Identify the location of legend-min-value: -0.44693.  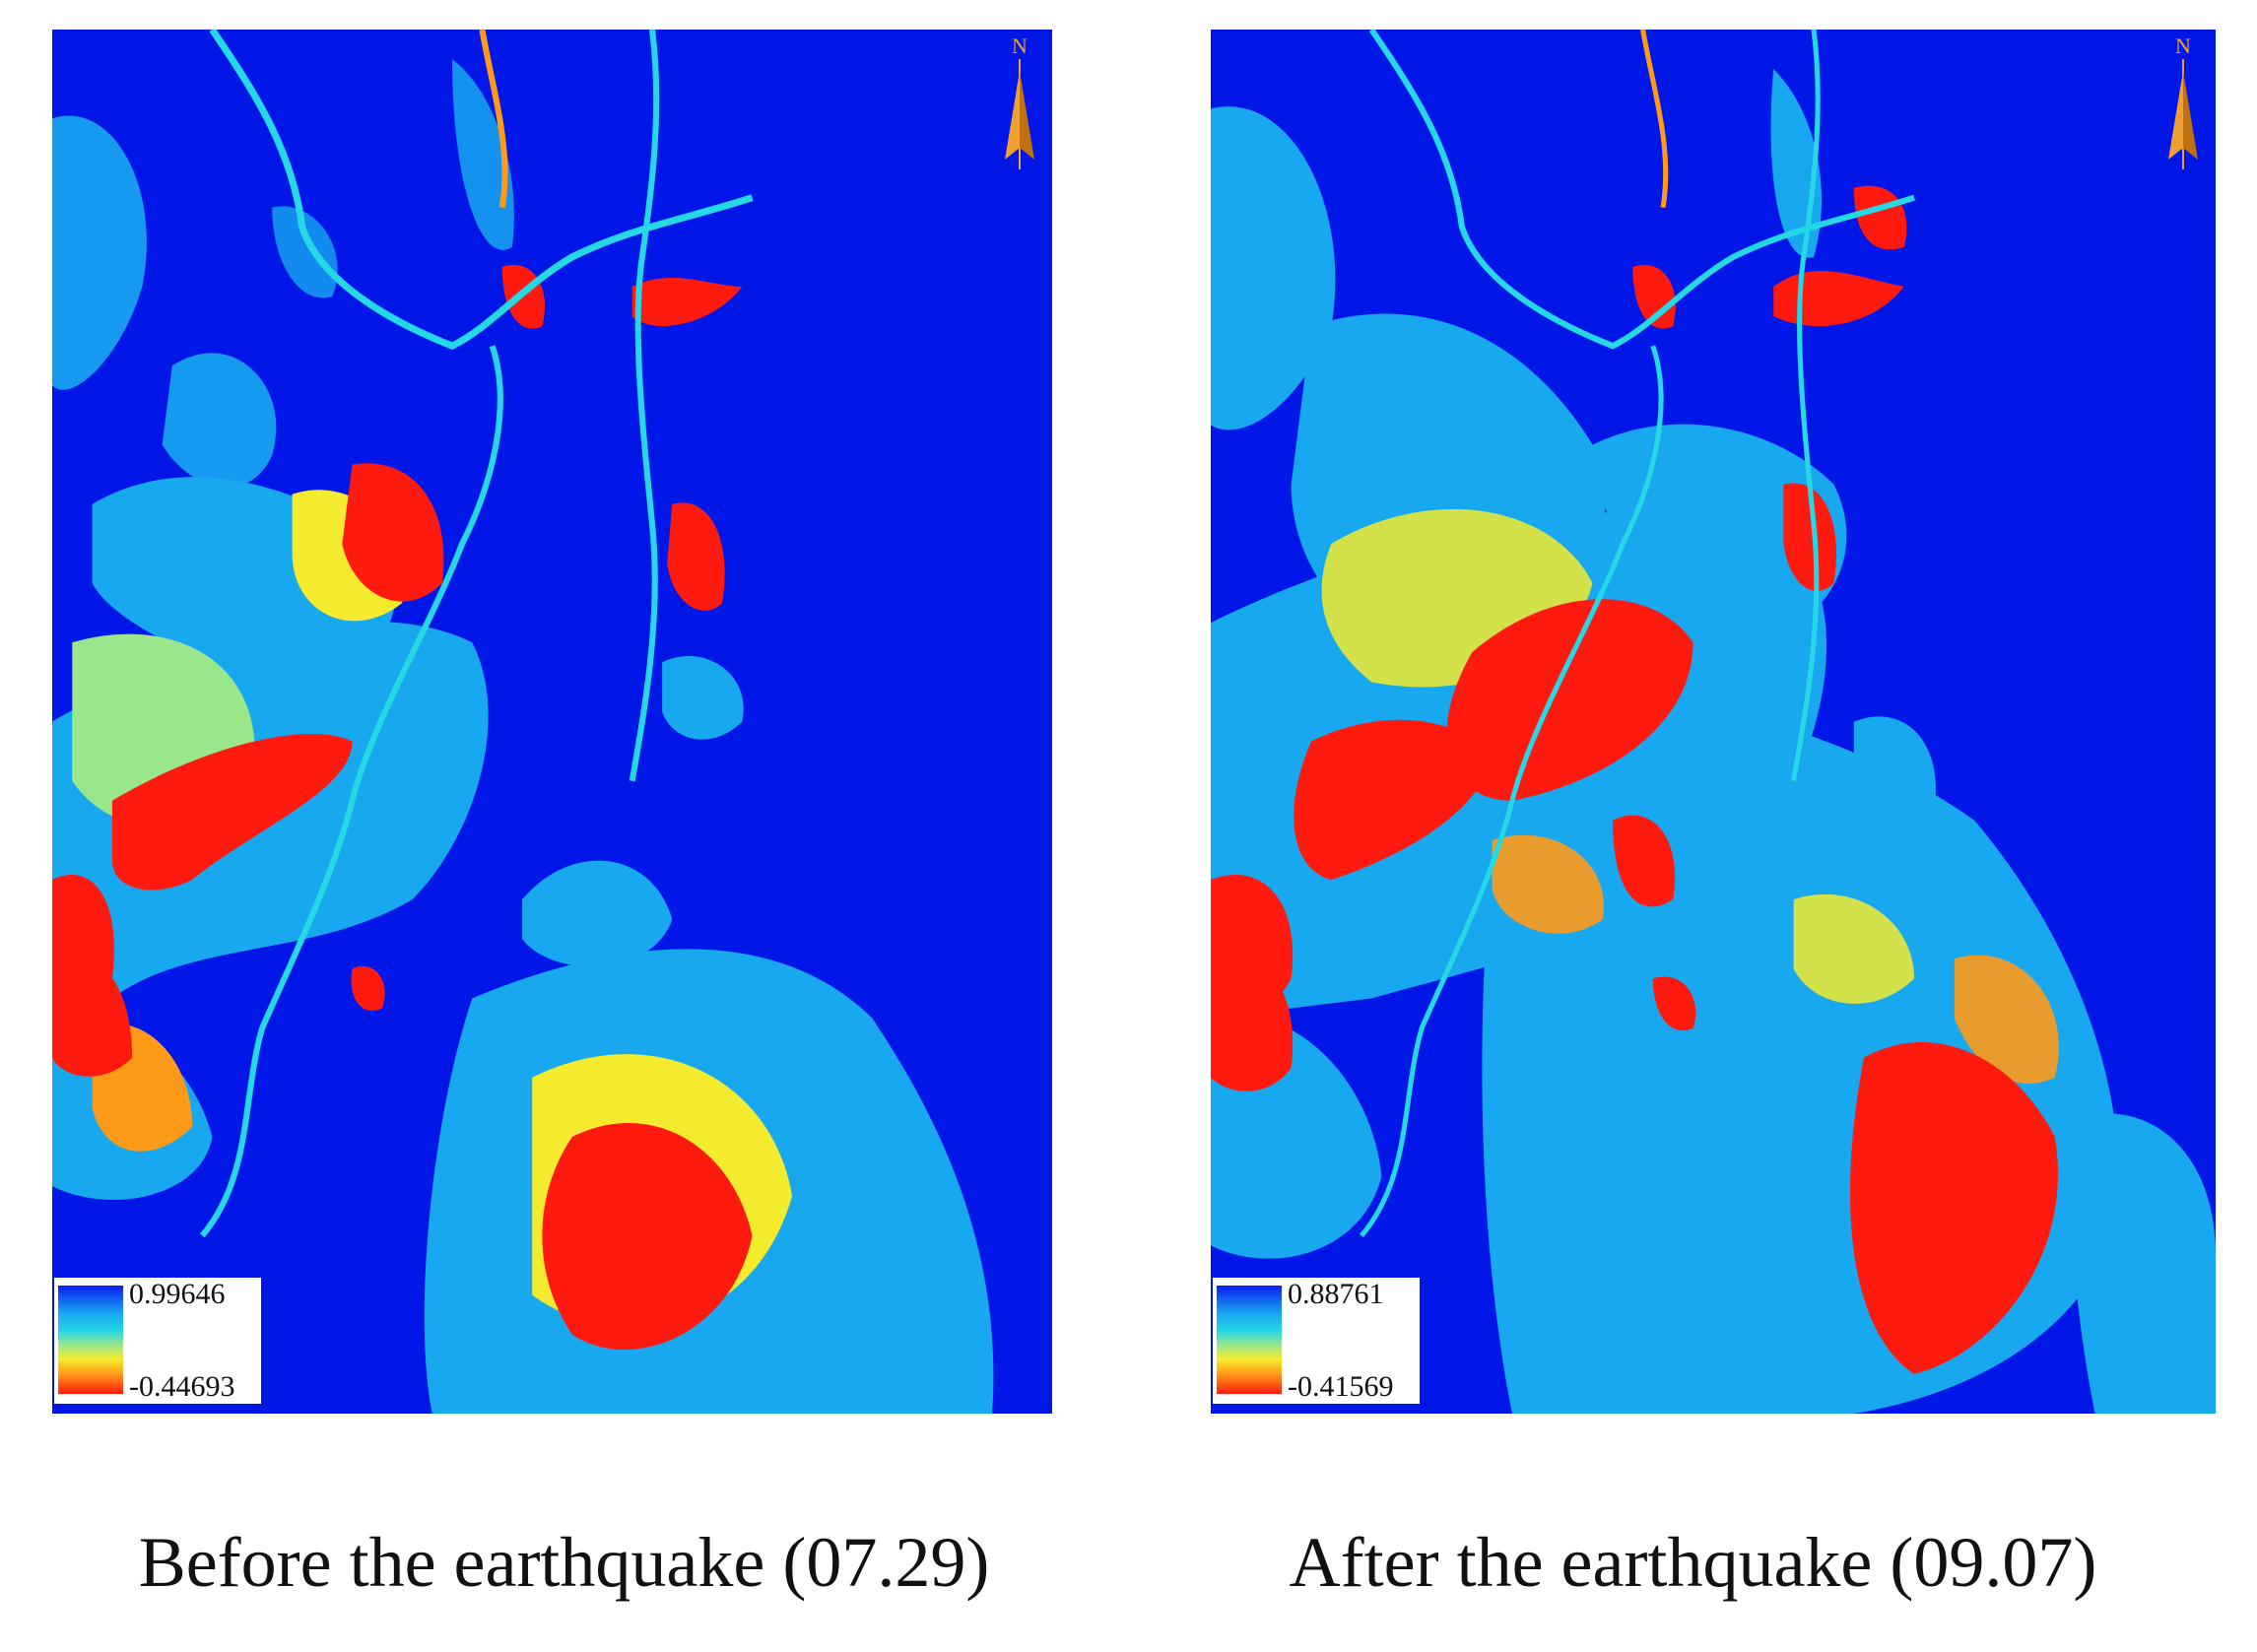
(182, 1386).